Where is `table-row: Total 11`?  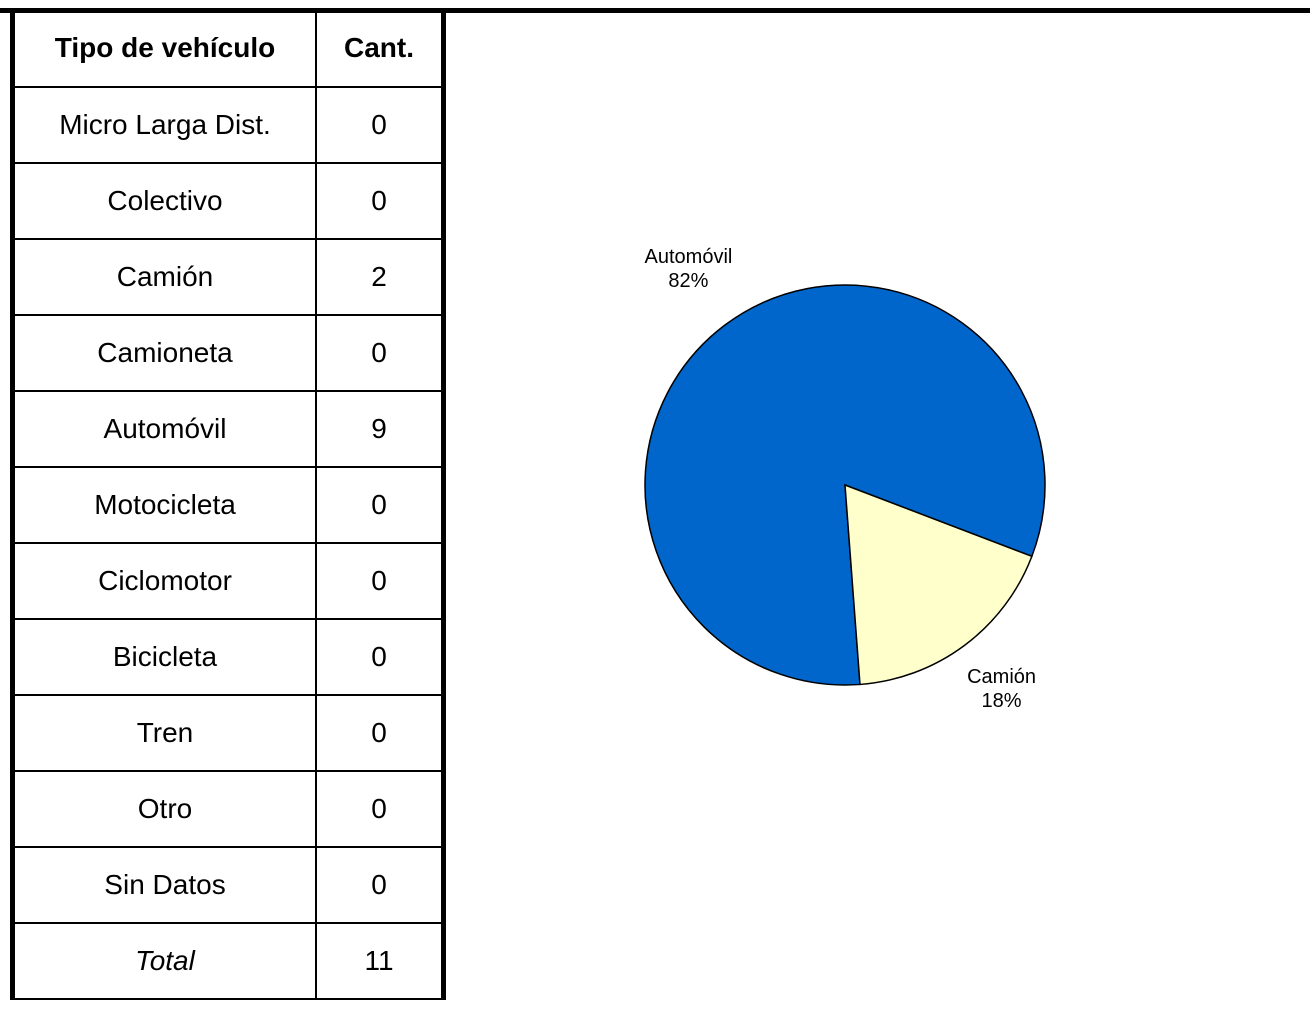 table-row: Total 11 is located at coordinates (228, 961).